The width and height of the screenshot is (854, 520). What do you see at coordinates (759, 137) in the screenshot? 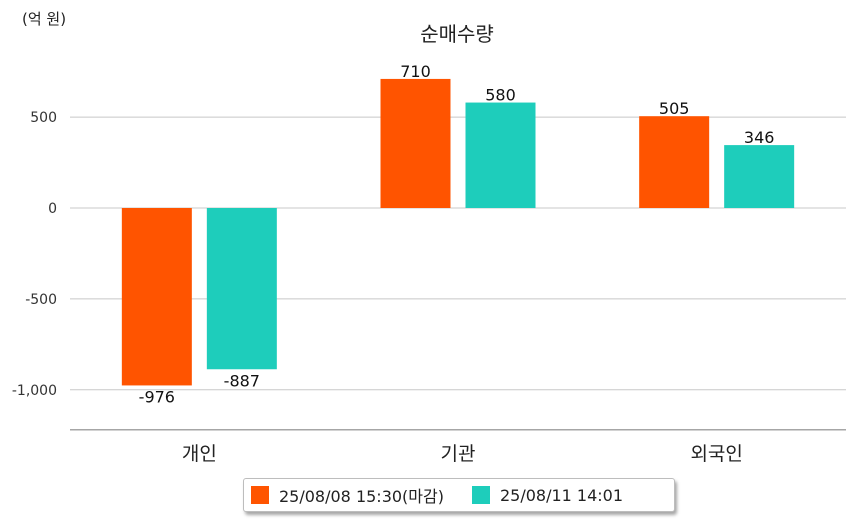
I see `data-label: 346` at bounding box center [759, 137].